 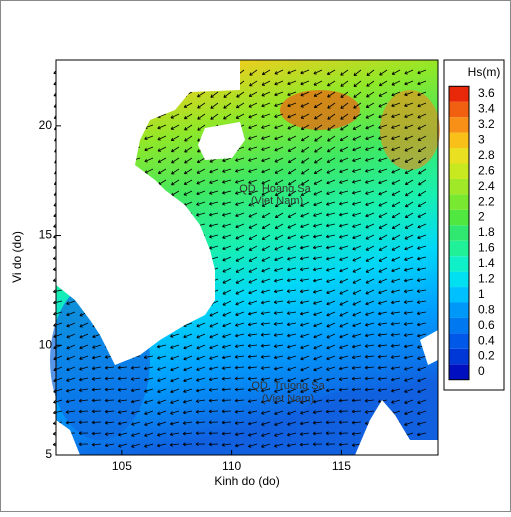 I want to click on colorbar-label: 3, so click(x=481, y=140).